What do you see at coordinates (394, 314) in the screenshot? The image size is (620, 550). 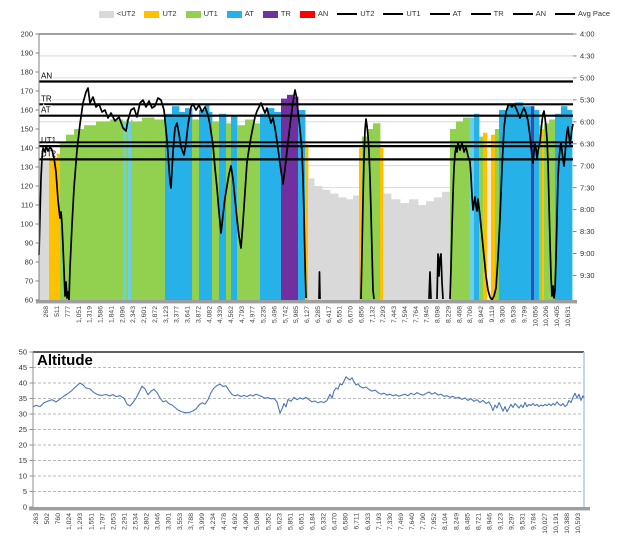 I see `svg-text: 7,443` at bounding box center [394, 314].